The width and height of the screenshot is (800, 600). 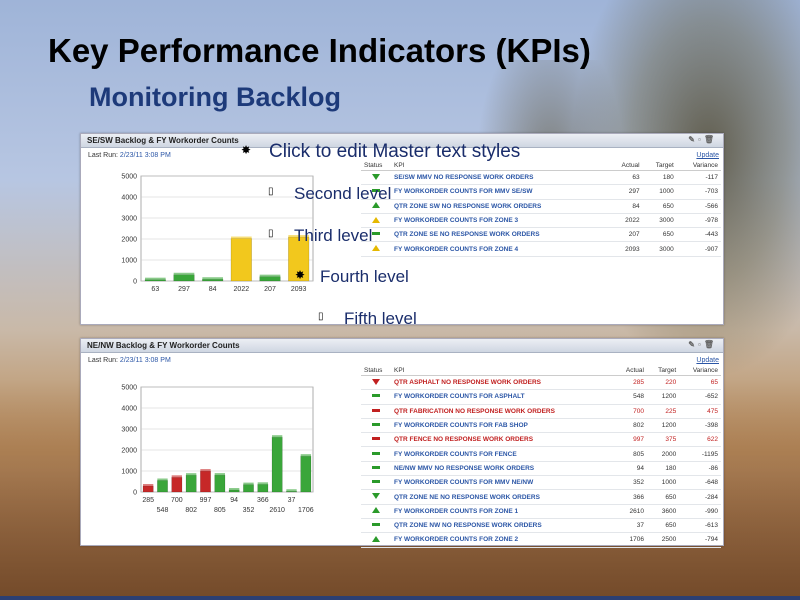 What do you see at coordinates (503, 440) in the screenshot?
I see `kpi-link: QTR FENCE NO RESPONSE WORK ORDERS` at bounding box center [503, 440].